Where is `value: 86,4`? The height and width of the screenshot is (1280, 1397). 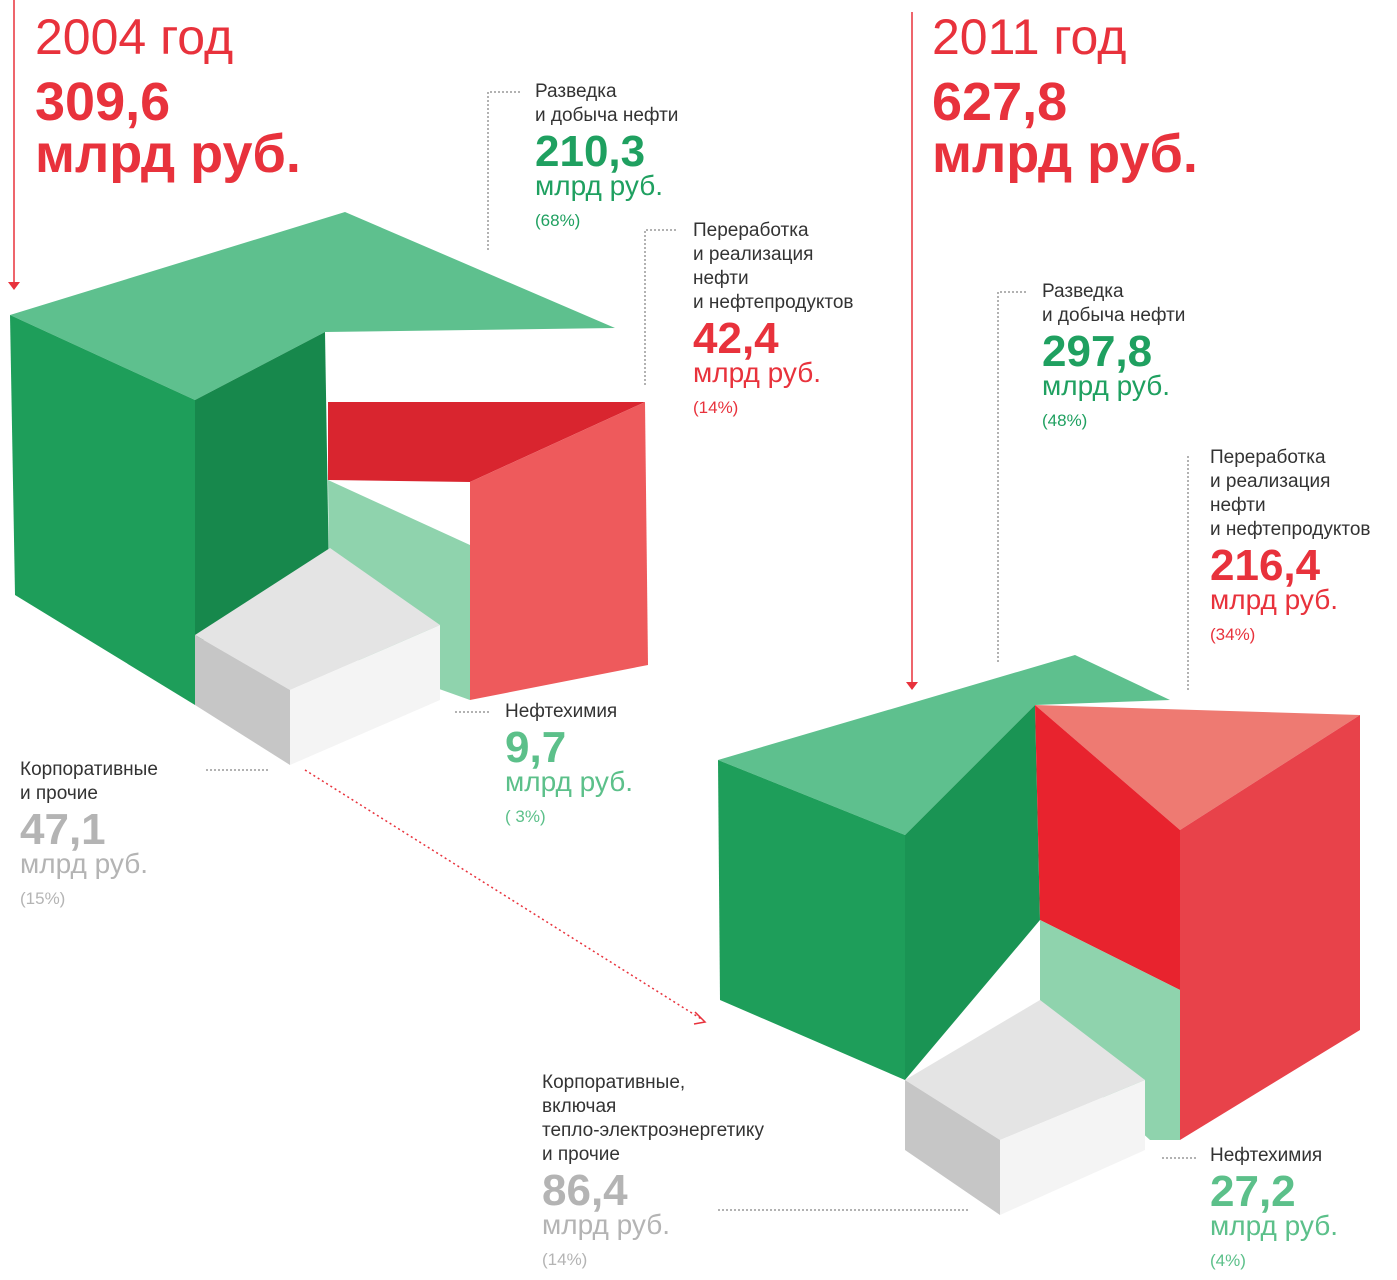
value: 86,4 is located at coordinates (585, 1190).